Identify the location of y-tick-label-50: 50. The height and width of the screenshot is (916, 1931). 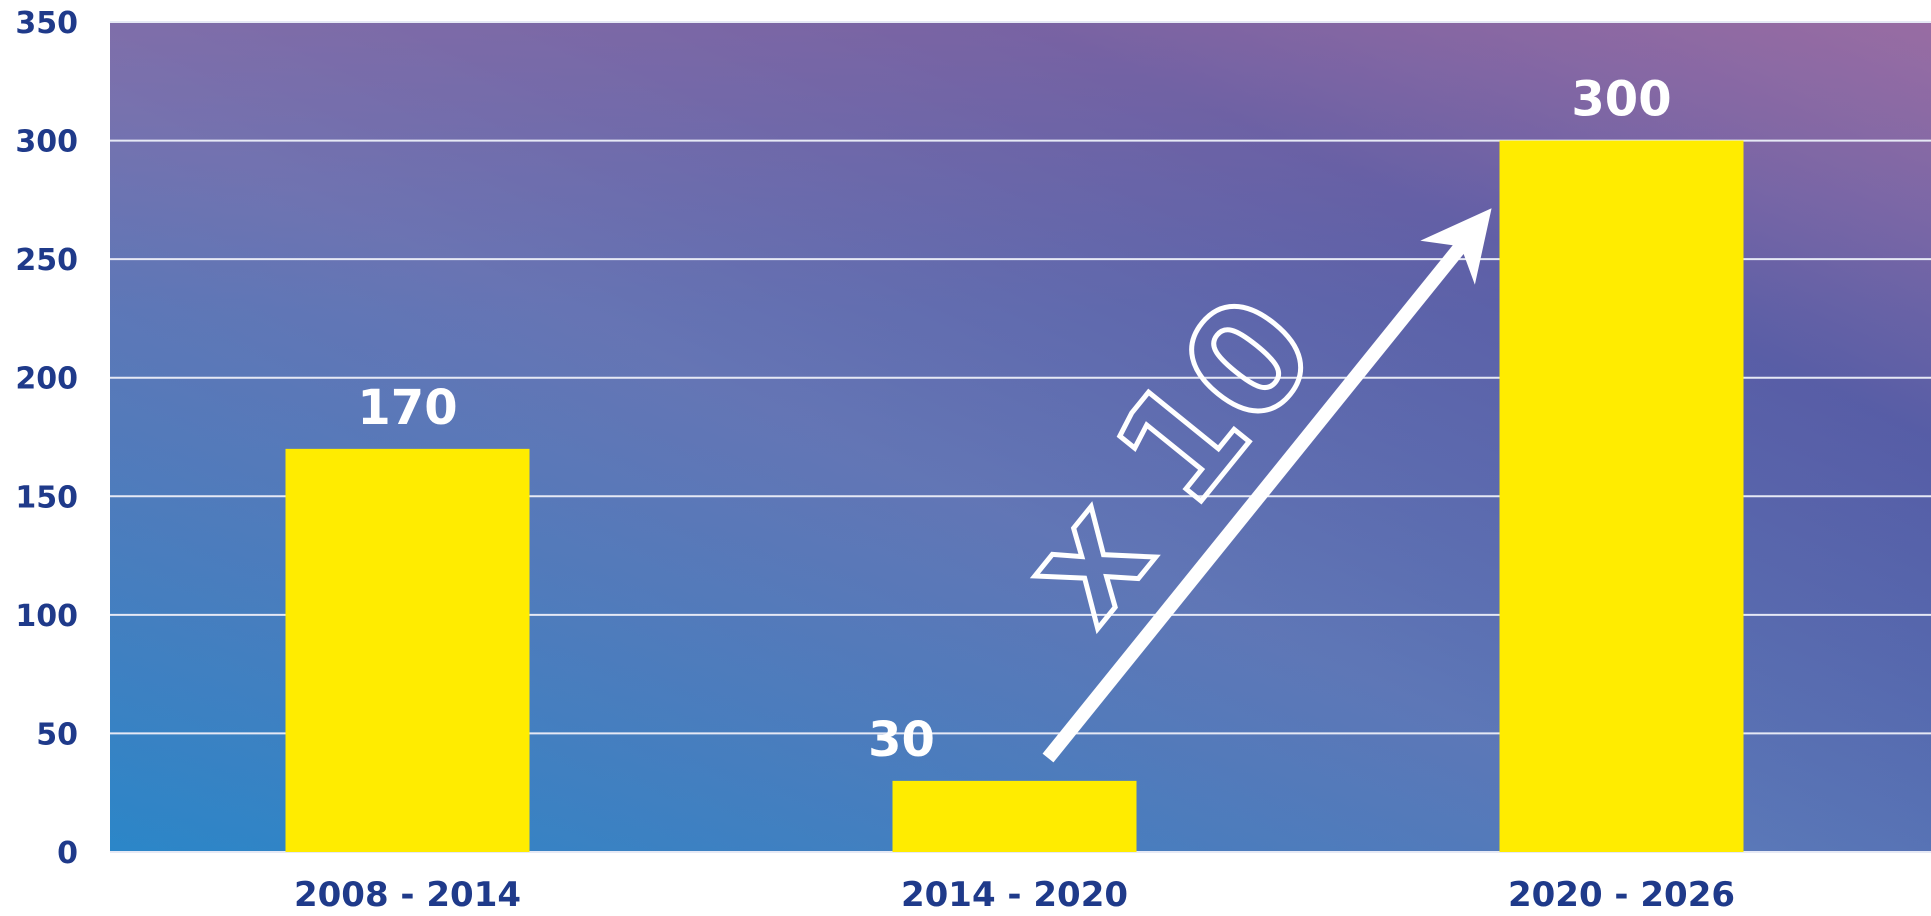
(57, 734).